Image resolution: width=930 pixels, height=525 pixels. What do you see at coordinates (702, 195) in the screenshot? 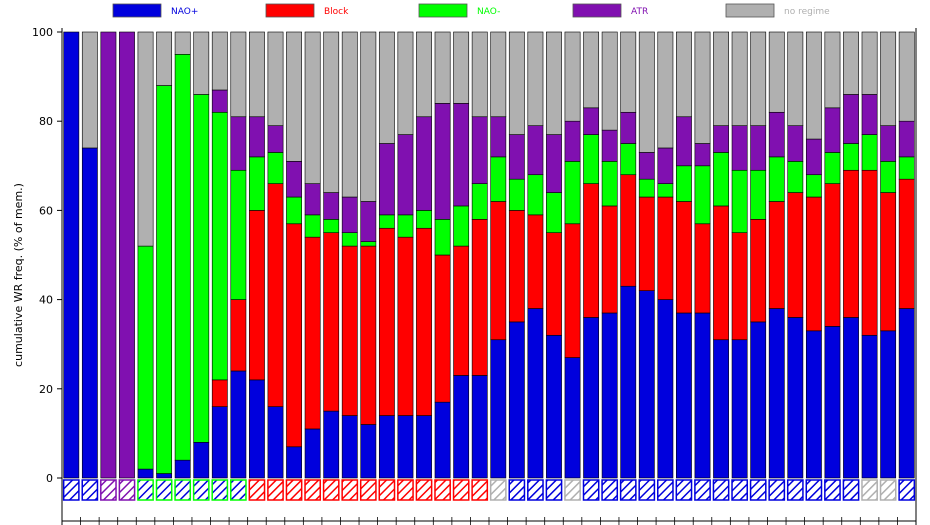
I see `bar-nao--34` at bounding box center [702, 195].